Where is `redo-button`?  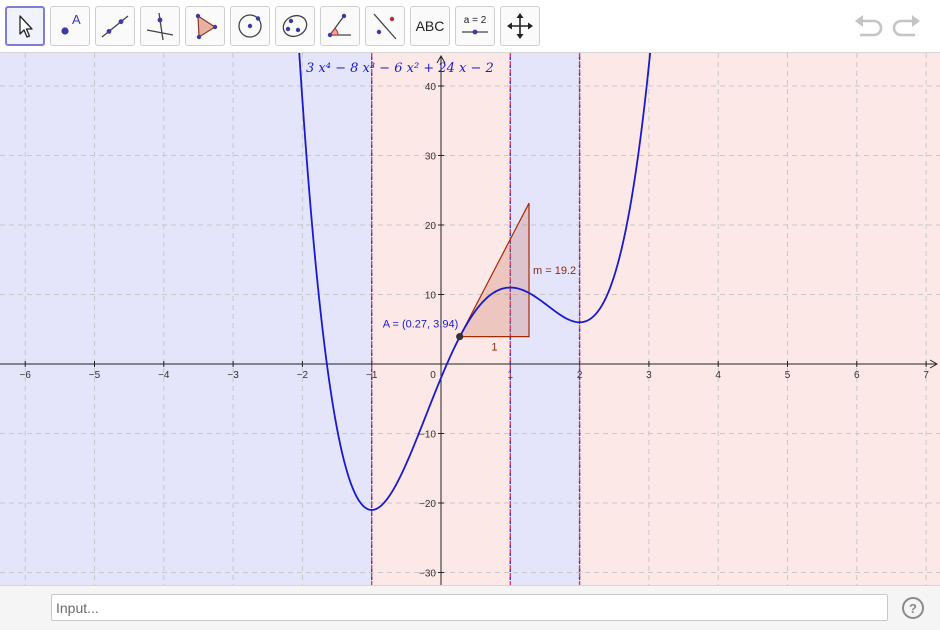
redo-button is located at coordinates (906, 27).